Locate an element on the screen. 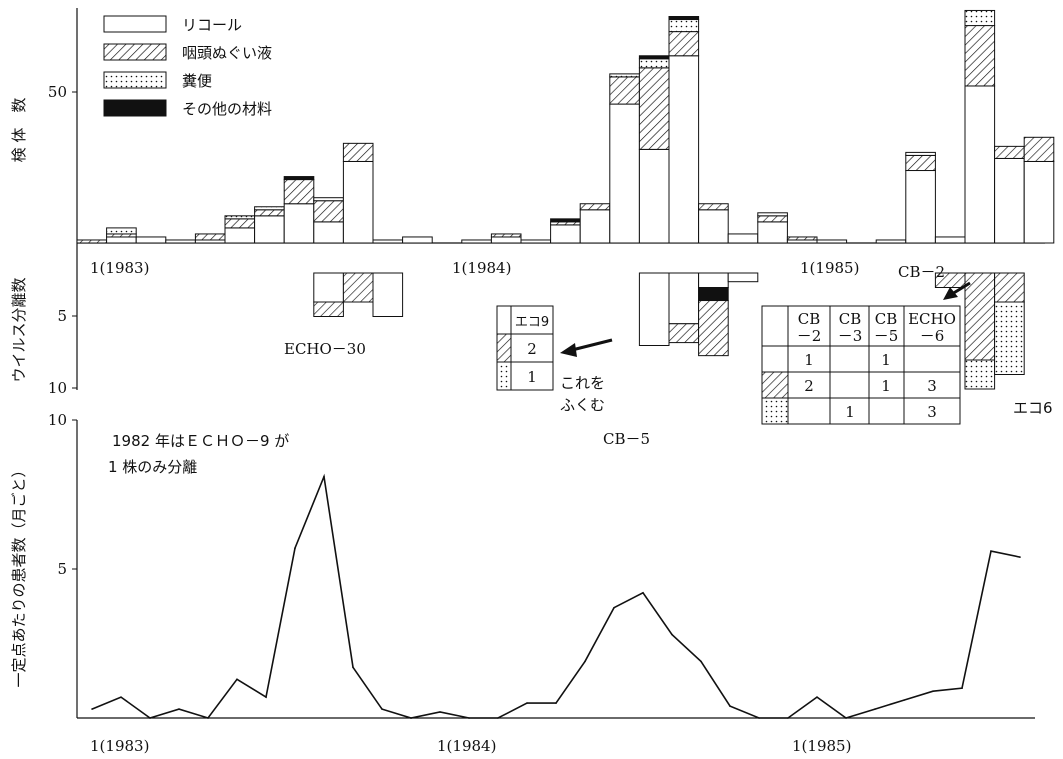 This screenshot has width=1063, height=759. top-xlabel-1983: 1(1983) is located at coordinates (119, 268).